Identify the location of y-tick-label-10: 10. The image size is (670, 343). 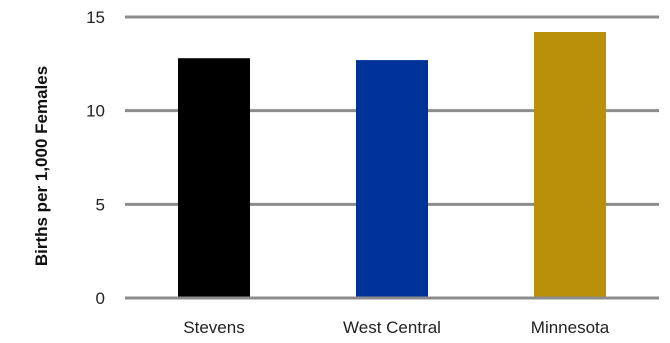
(95, 111).